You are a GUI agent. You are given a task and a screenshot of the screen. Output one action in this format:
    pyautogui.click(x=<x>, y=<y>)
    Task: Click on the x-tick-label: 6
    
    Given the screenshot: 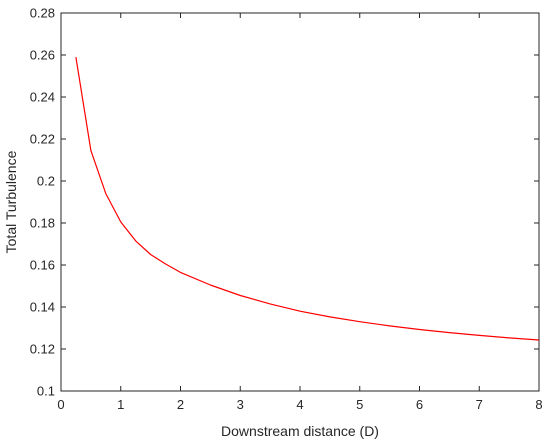 What is the action you would take?
    pyautogui.click(x=419, y=404)
    